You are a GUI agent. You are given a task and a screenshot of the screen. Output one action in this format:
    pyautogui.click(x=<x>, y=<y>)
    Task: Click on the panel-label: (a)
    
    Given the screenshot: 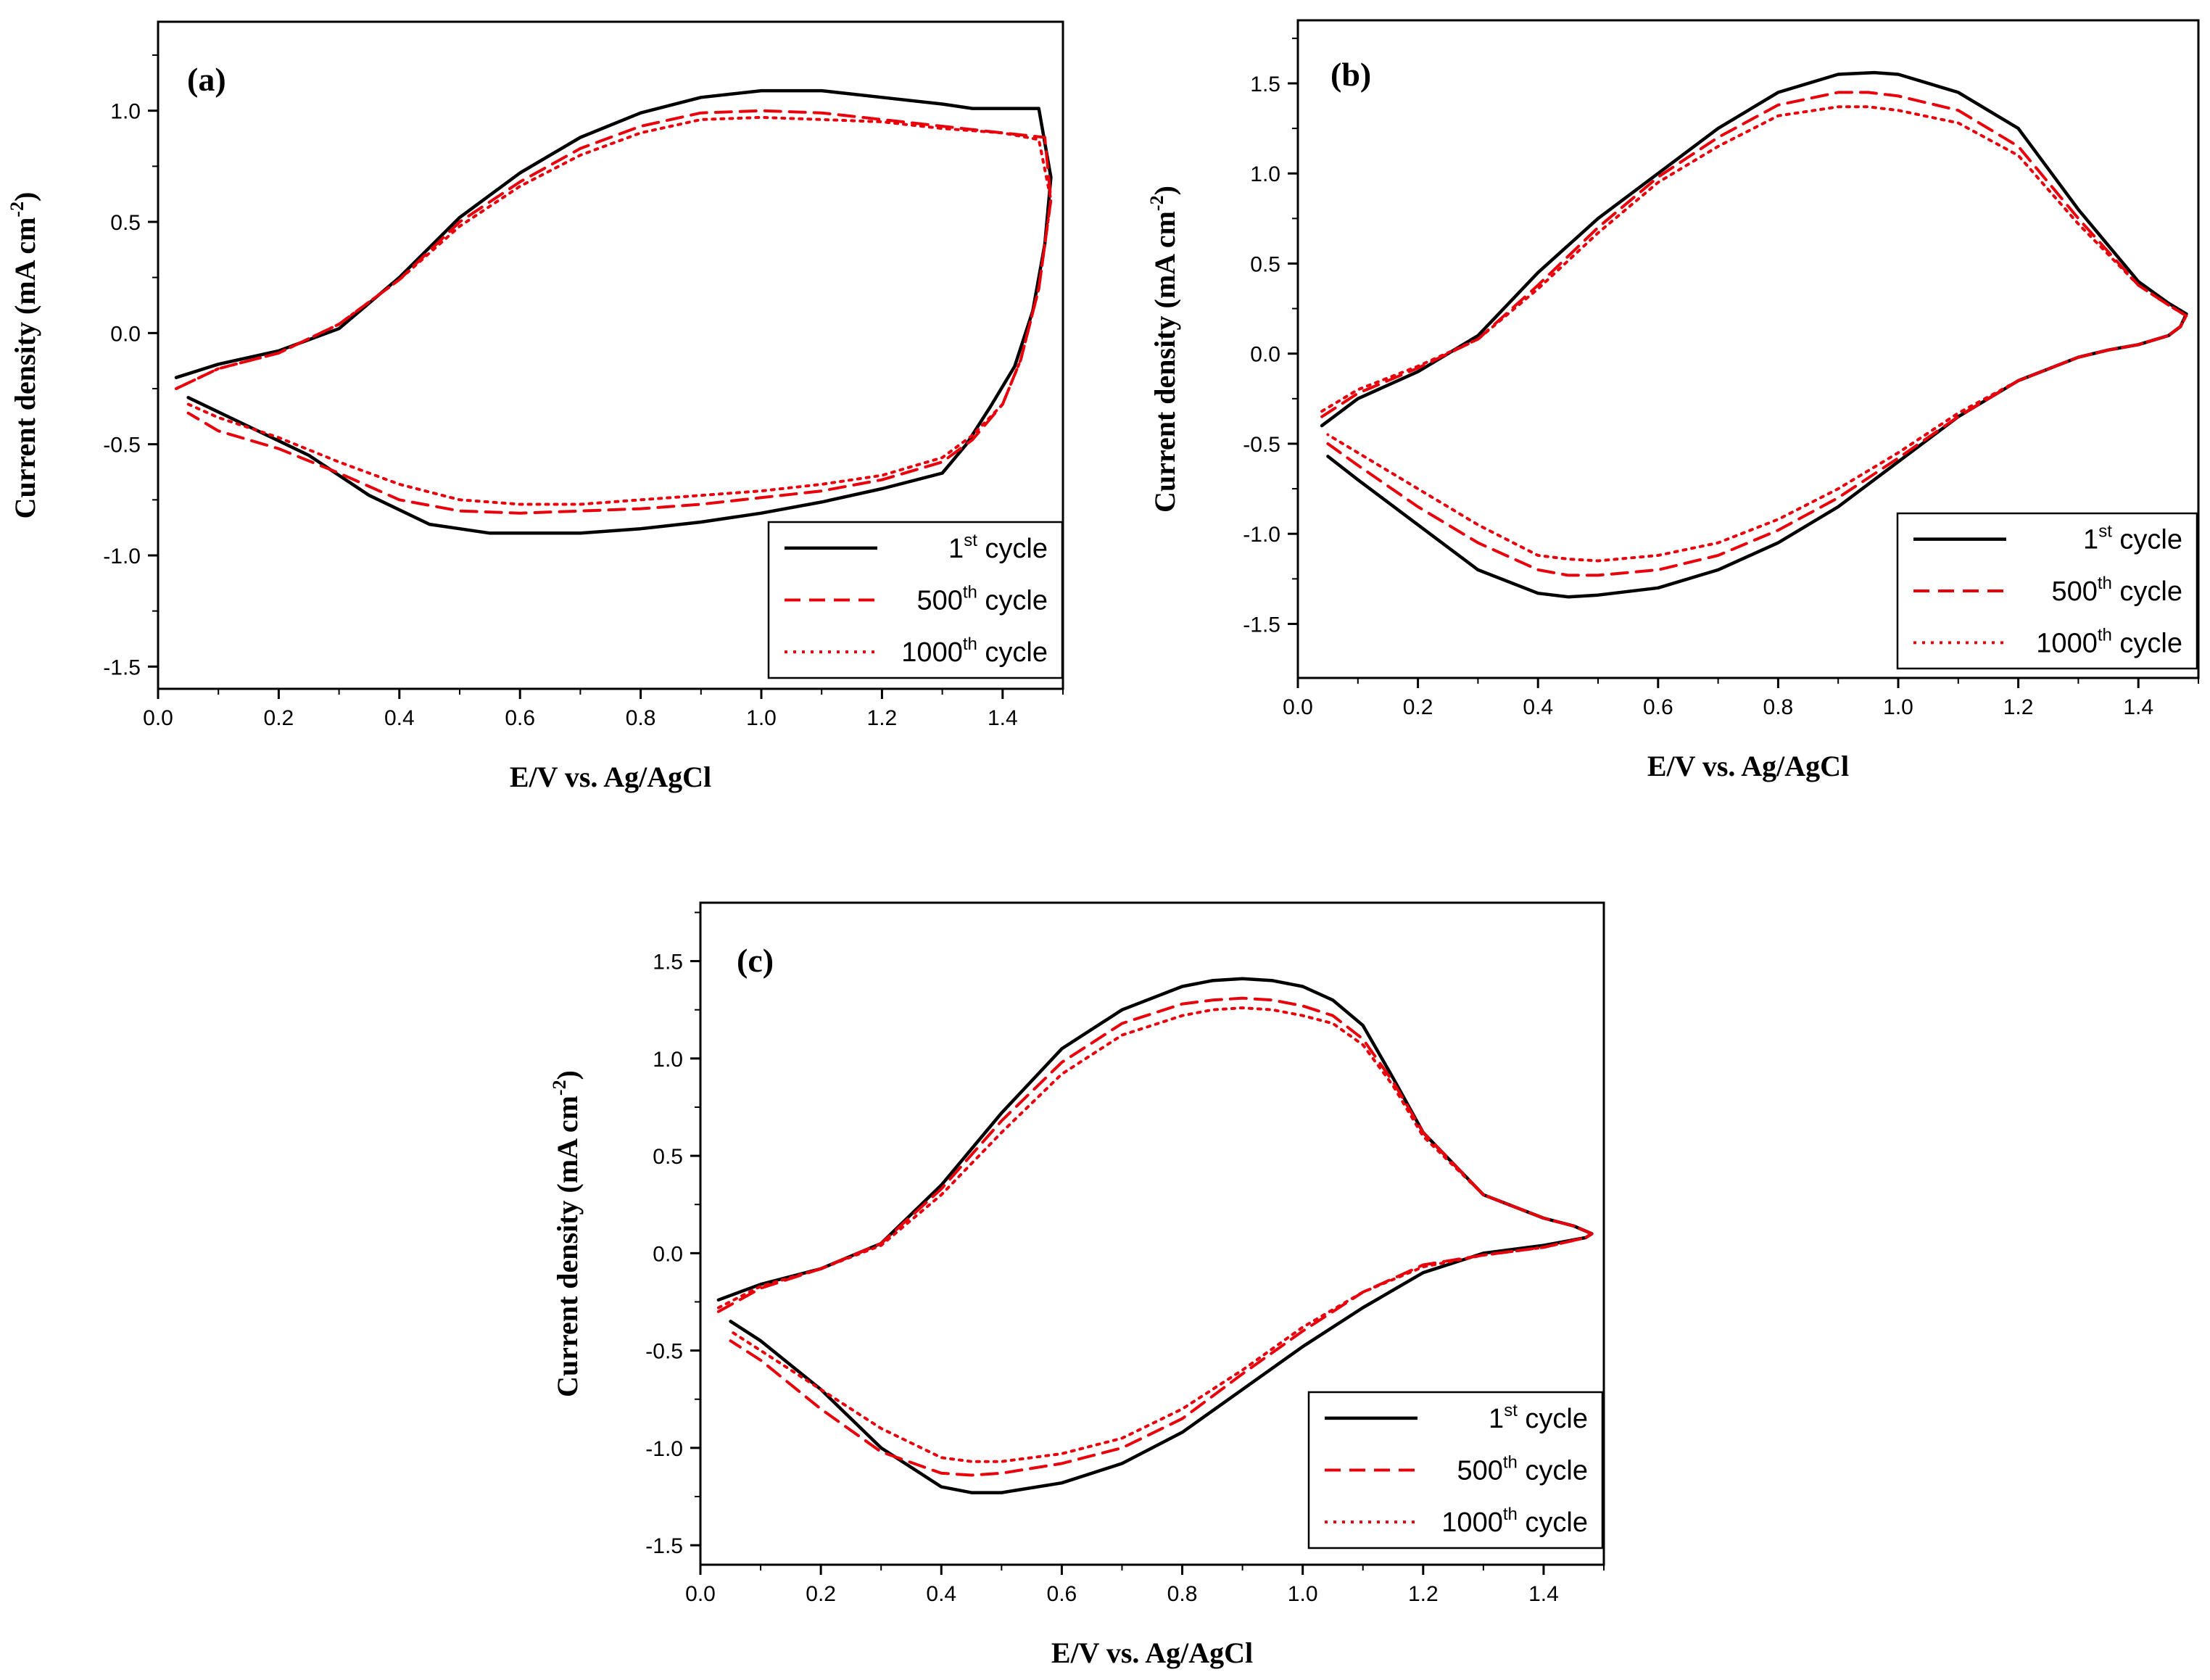 What is the action you would take?
    pyautogui.click(x=207, y=79)
    